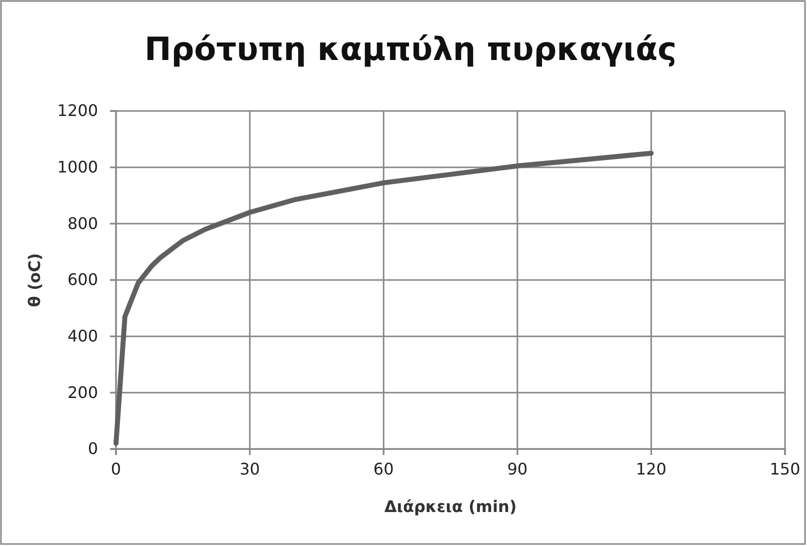  I want to click on y-tick-label: 800, so click(82, 223).